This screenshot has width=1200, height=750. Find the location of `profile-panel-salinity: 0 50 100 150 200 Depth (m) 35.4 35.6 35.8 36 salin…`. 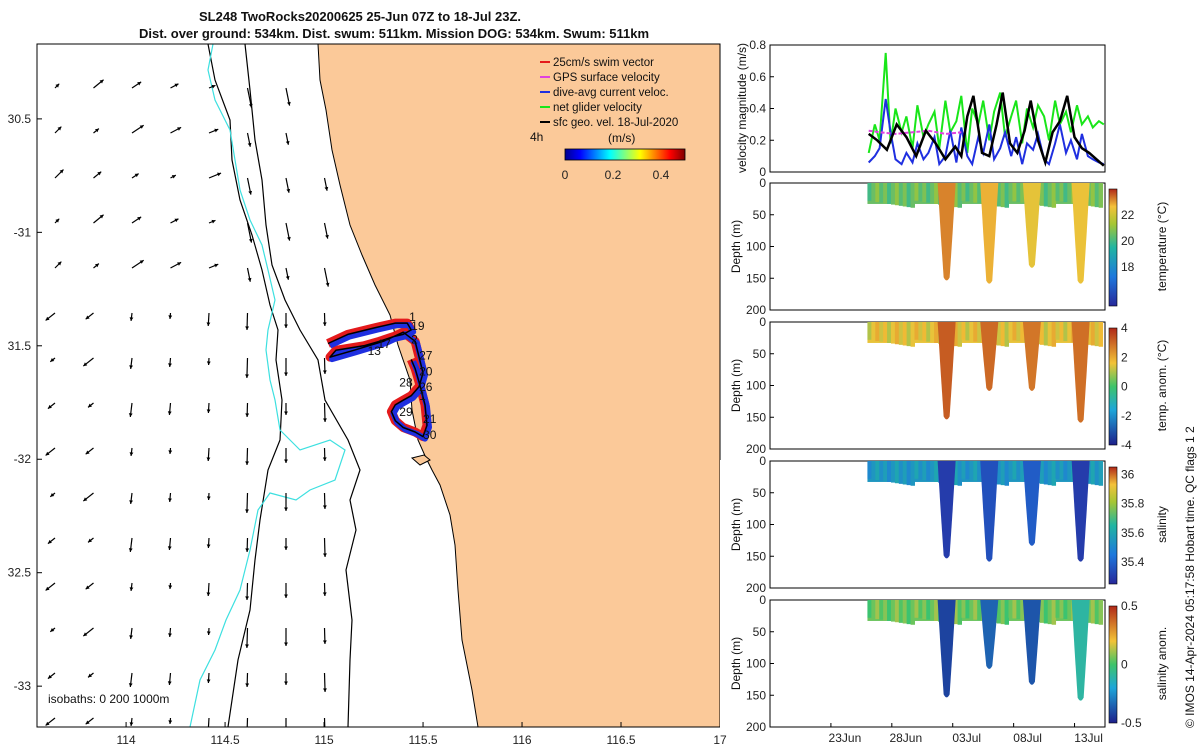

profile-panel-salinity: 0 50 100 150 200 Depth (m) 35.4 35.6 35.8 36 salin… is located at coordinates (949, 524).